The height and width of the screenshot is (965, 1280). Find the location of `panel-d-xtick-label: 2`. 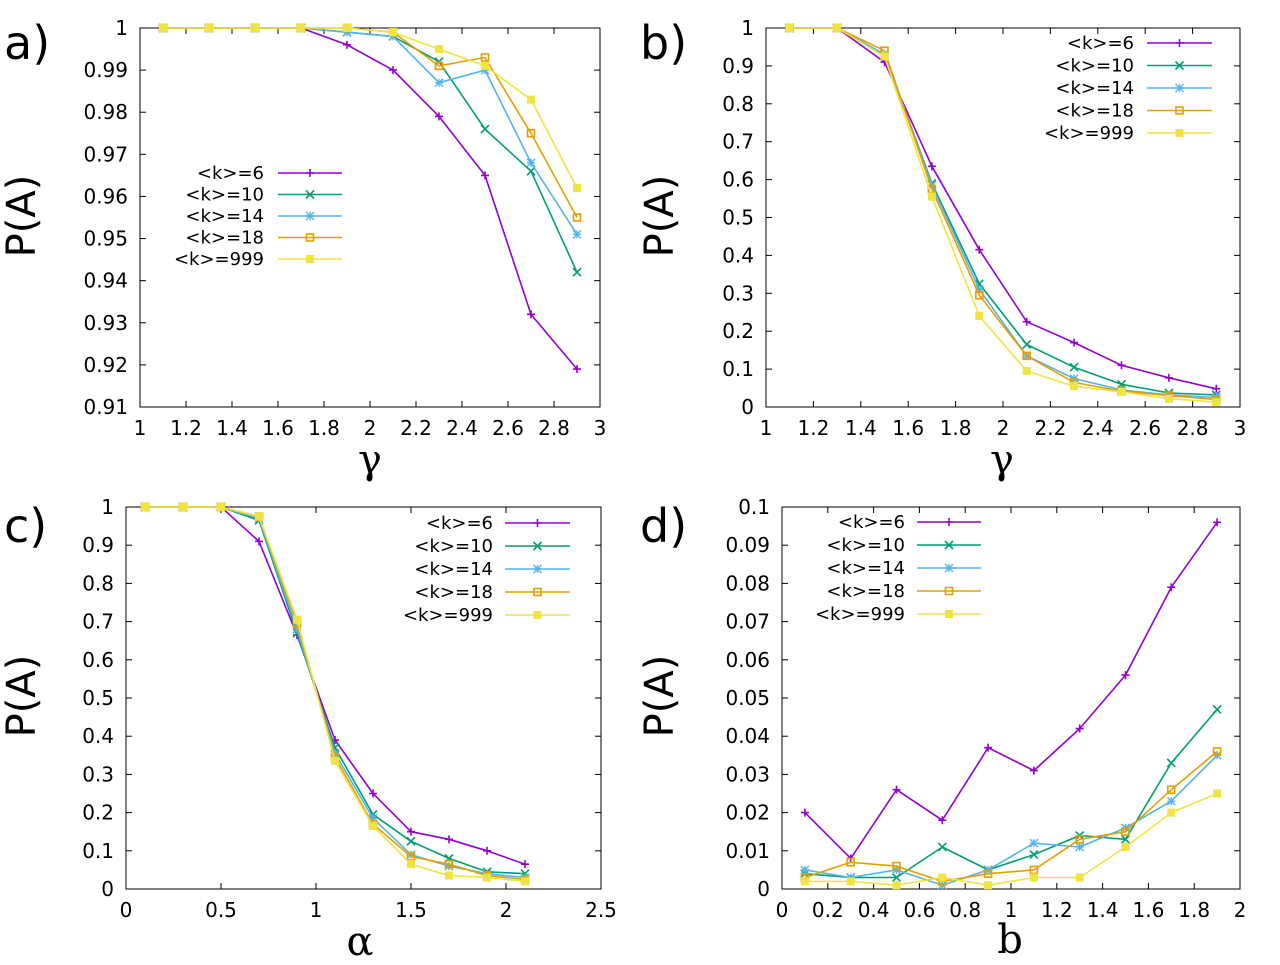

panel-d-xtick-label: 2 is located at coordinates (1240, 910).